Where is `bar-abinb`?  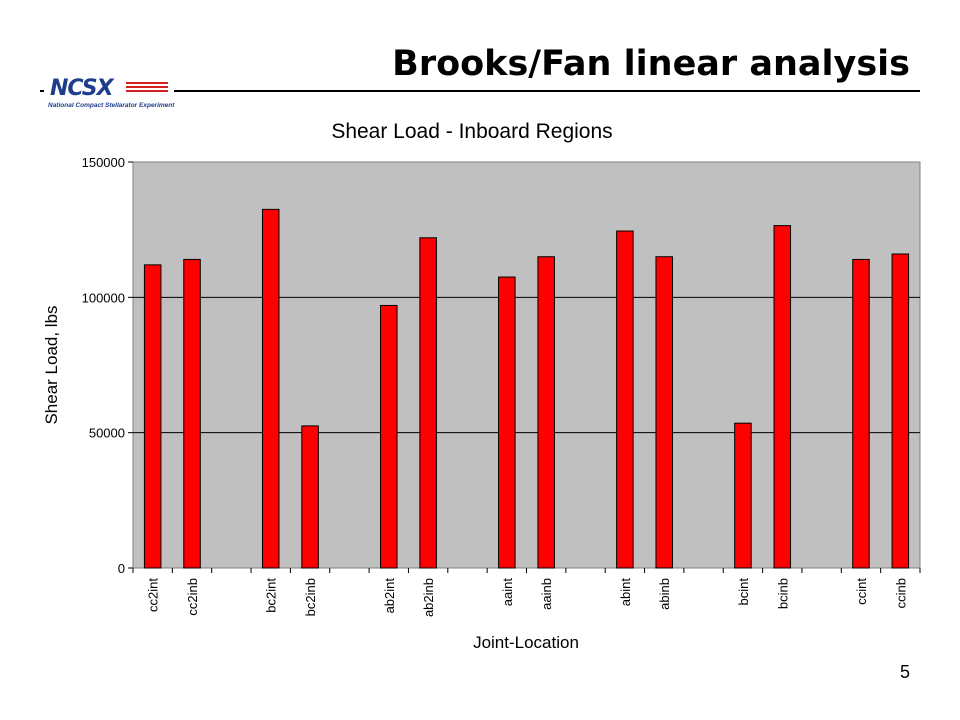 bar-abinb is located at coordinates (664, 412).